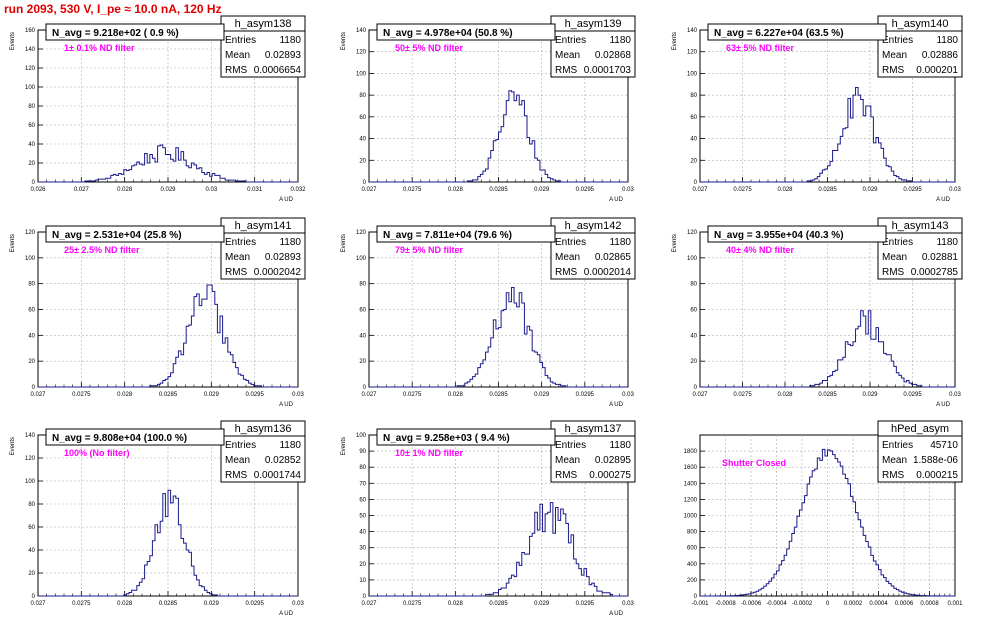 This screenshot has height=622, width=996. What do you see at coordinates (135, 32) in the screenshot?
I see `navg-label-box: N_avg = 9.218e+02 ( 0.9 %)` at bounding box center [135, 32].